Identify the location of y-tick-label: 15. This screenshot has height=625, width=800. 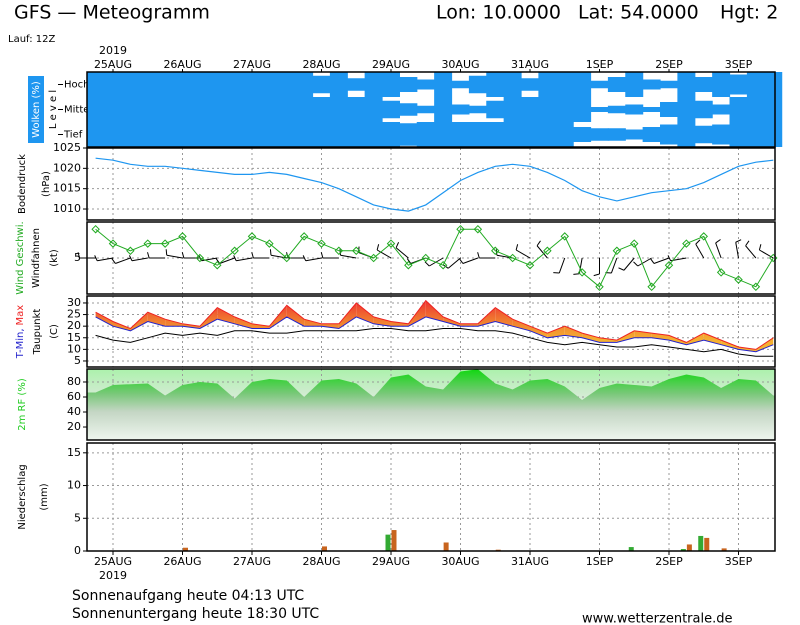
(74, 452).